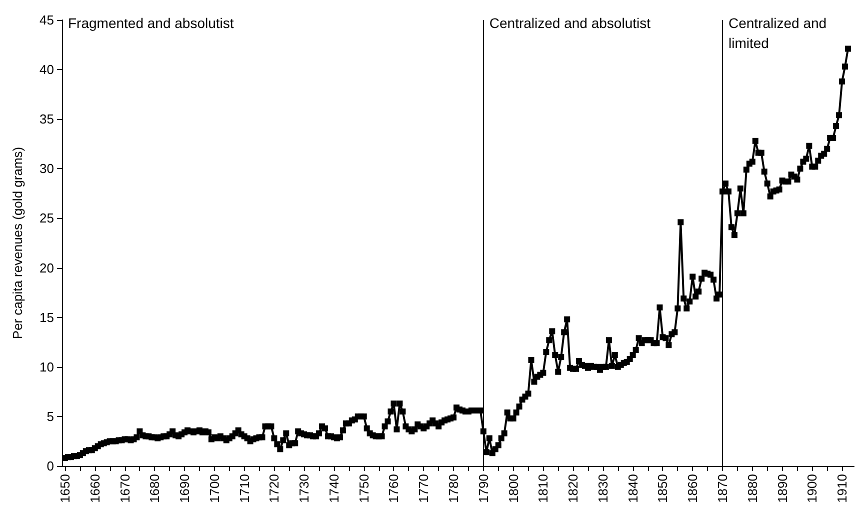 This screenshot has height=516, width=863. I want to click on x-tick-label: 1800, so click(513, 488).